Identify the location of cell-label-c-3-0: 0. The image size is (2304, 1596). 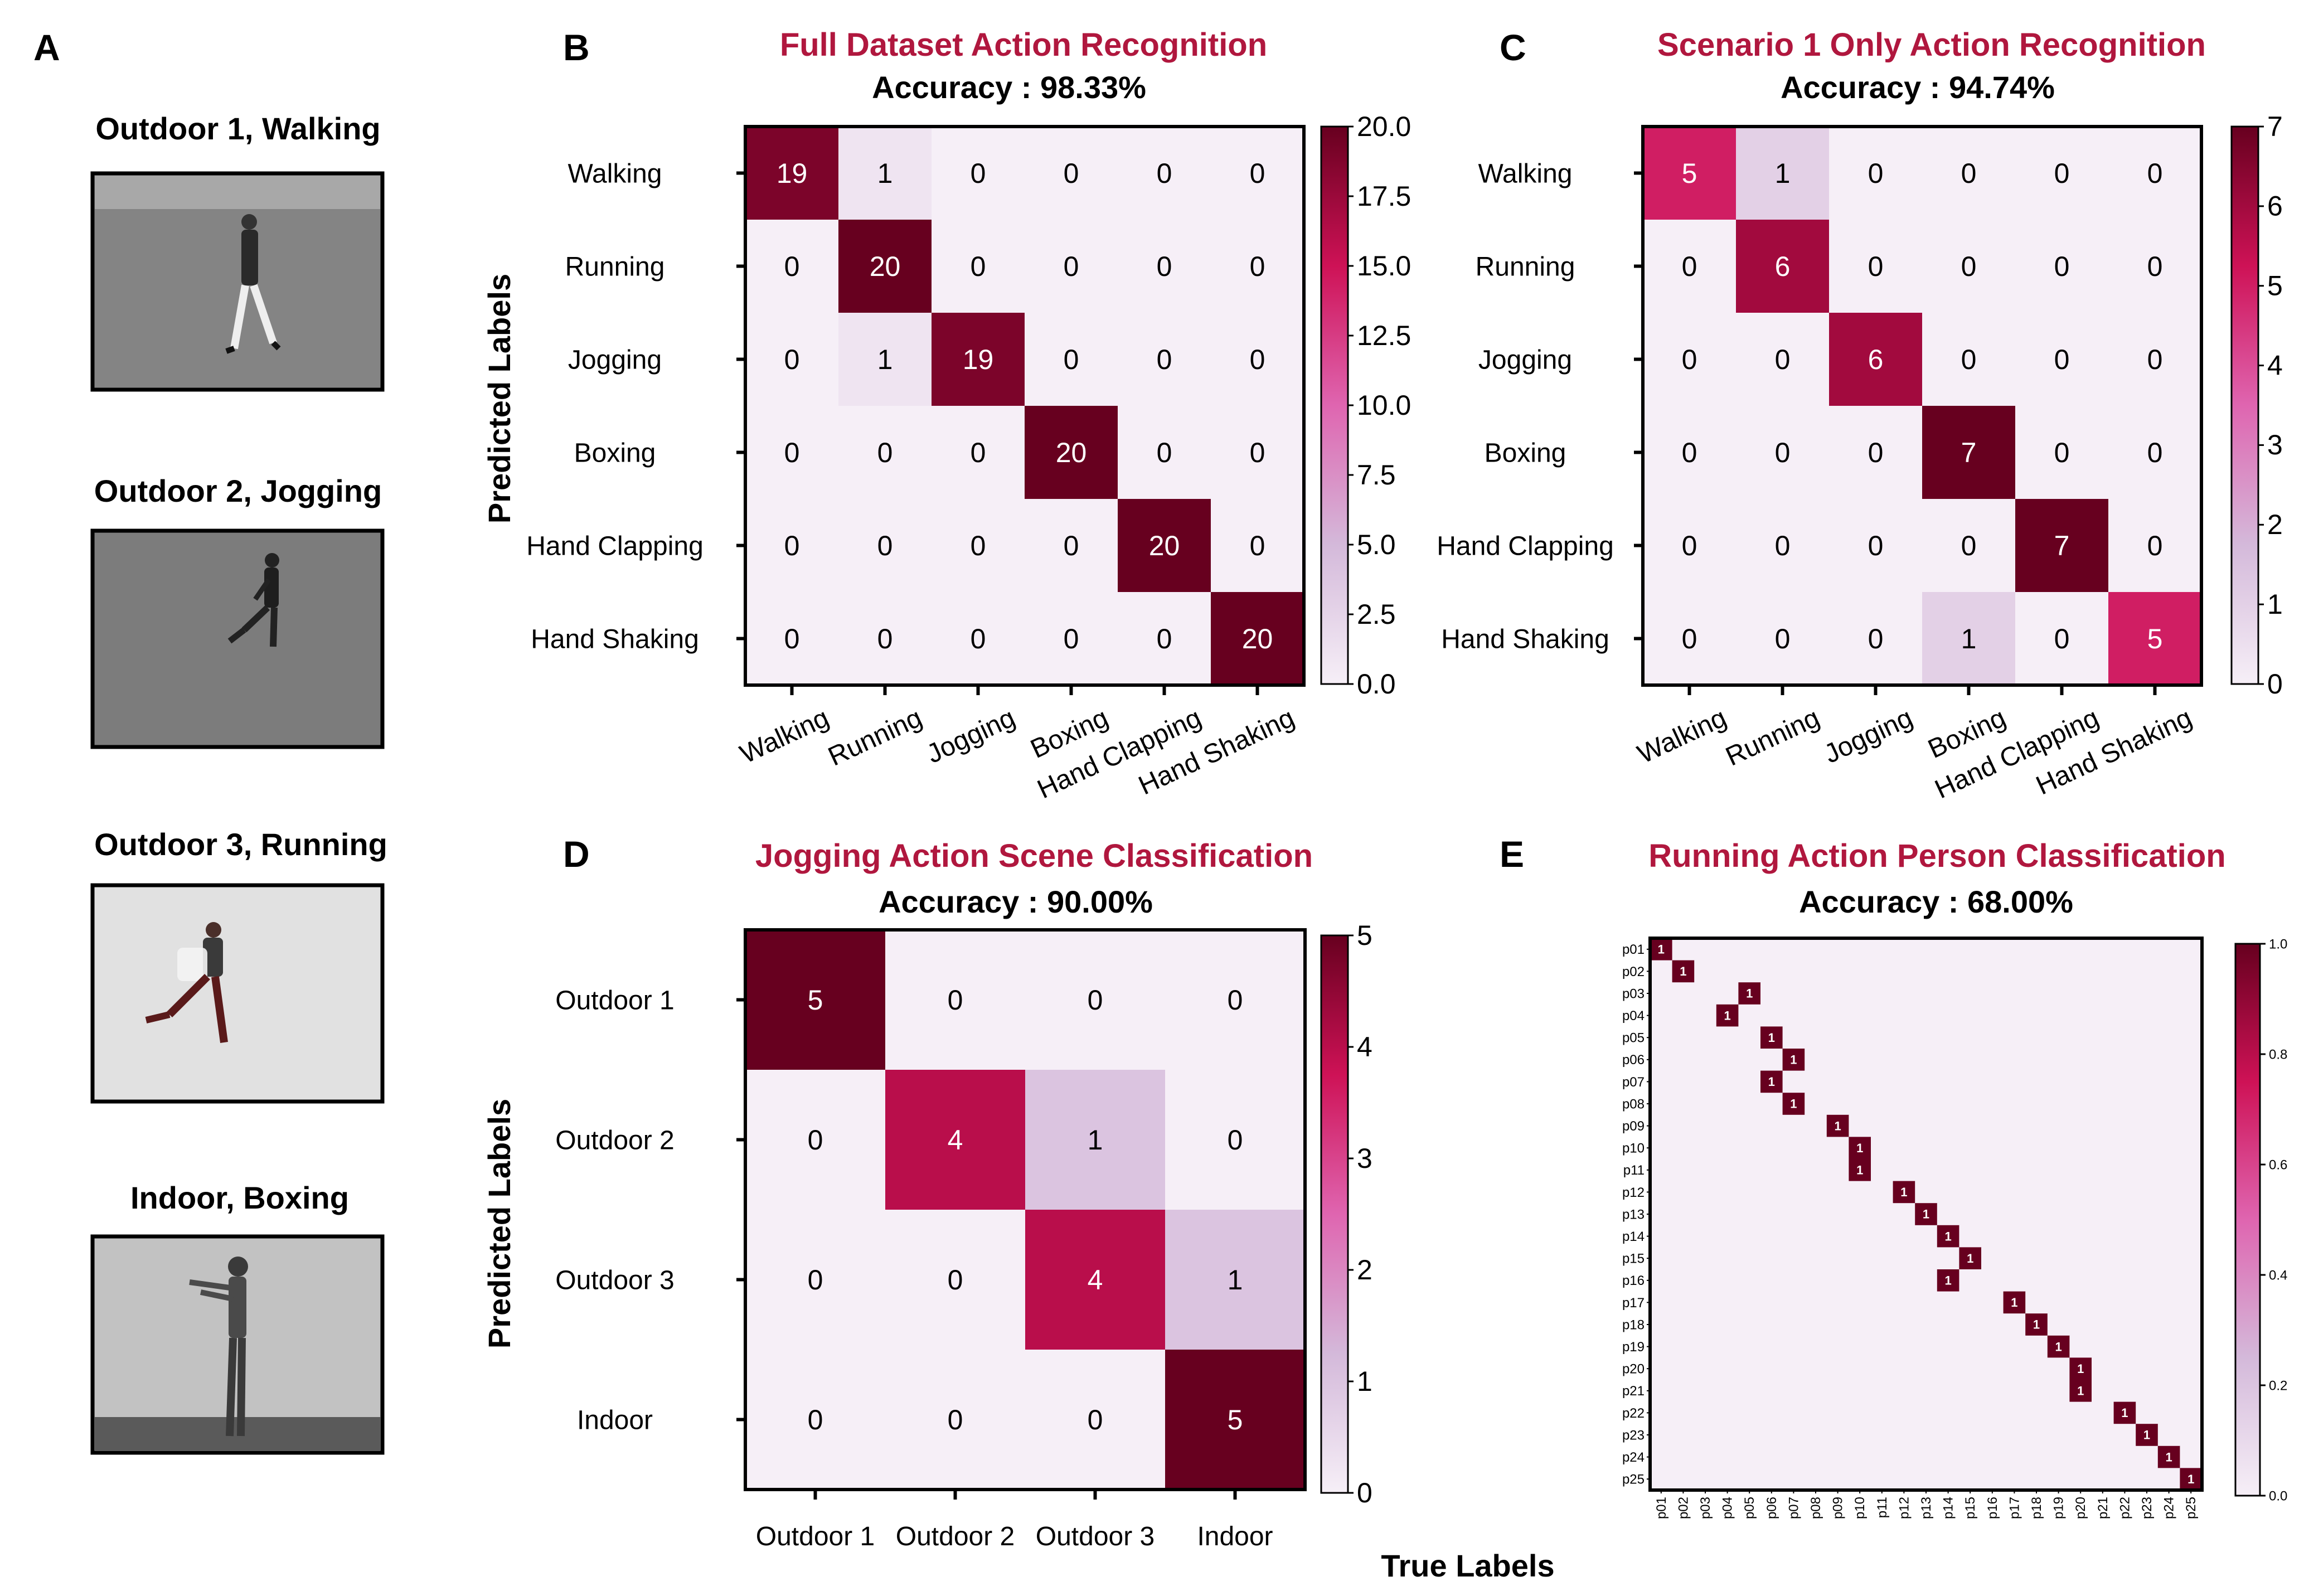
(1690, 452).